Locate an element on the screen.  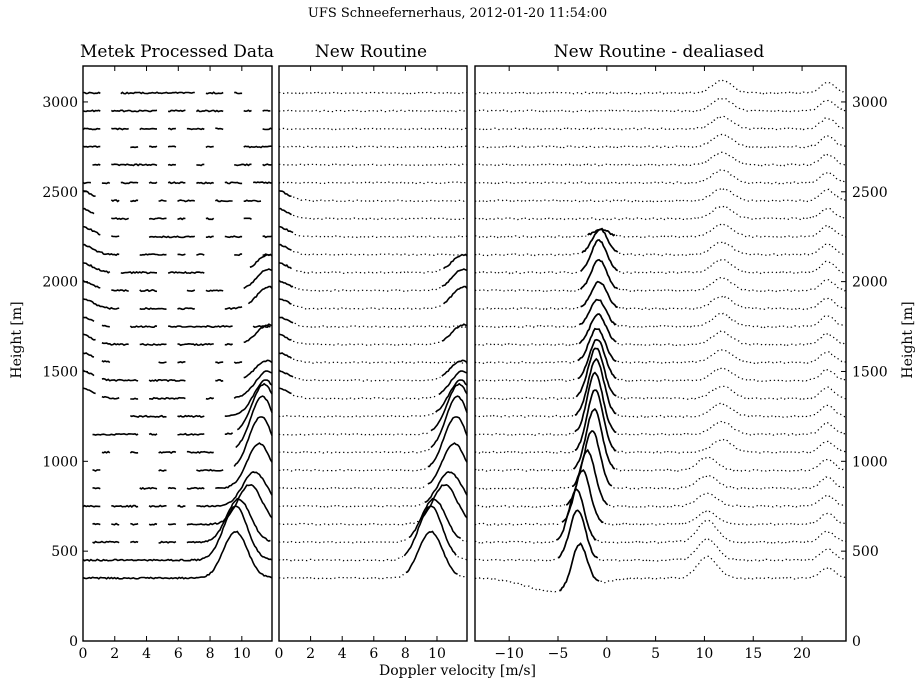
y-tick-label: 2500 is located at coordinates (870, 193).